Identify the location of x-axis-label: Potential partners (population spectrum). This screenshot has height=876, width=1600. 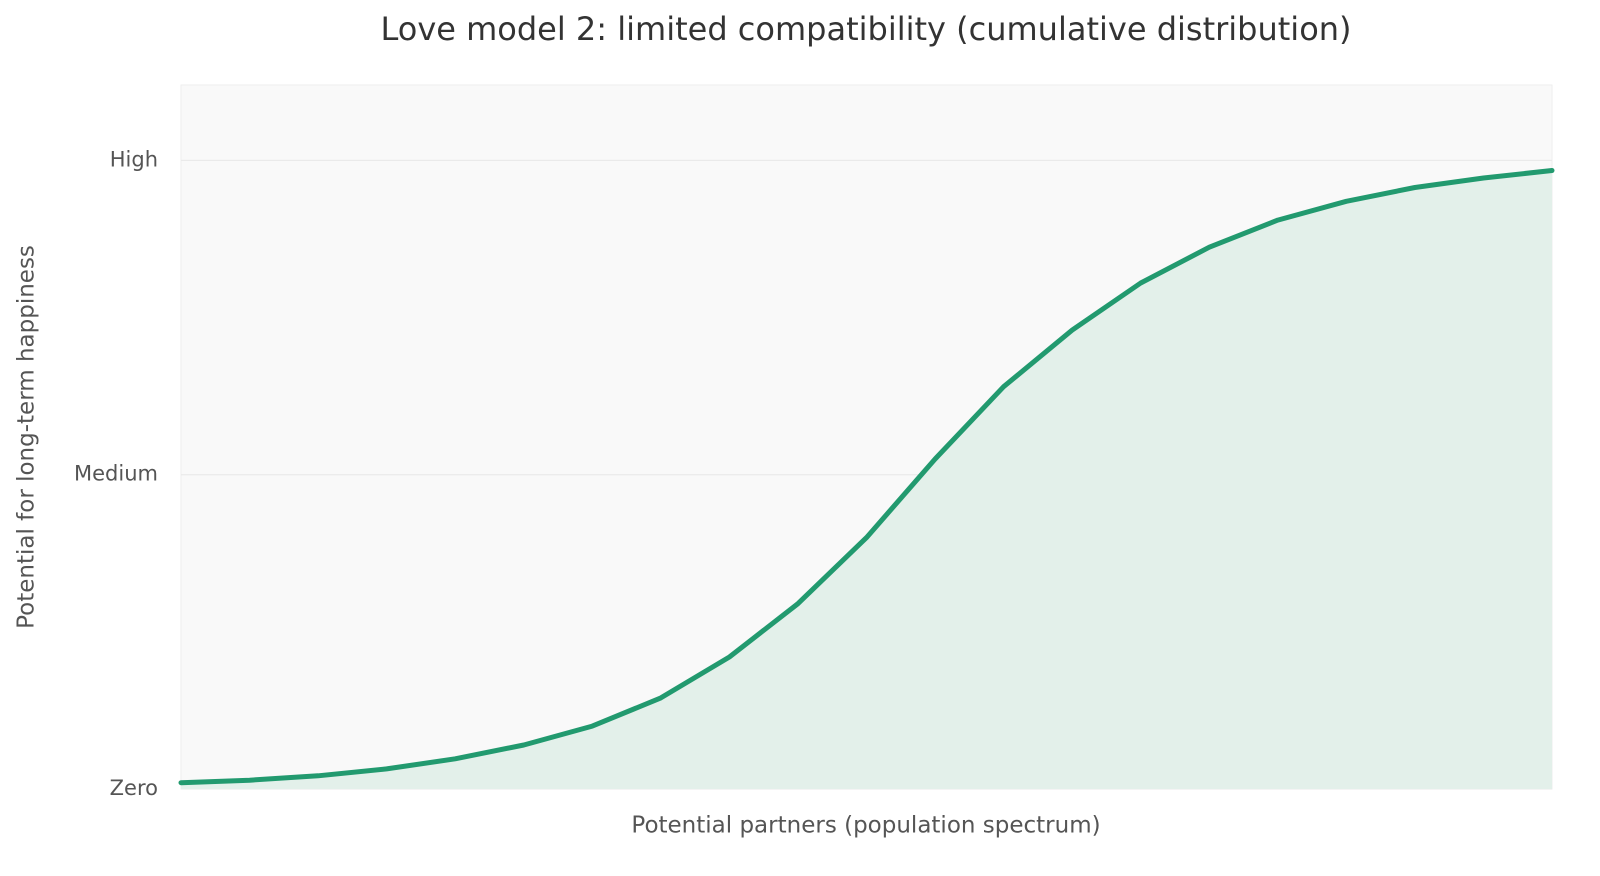
(865, 826).